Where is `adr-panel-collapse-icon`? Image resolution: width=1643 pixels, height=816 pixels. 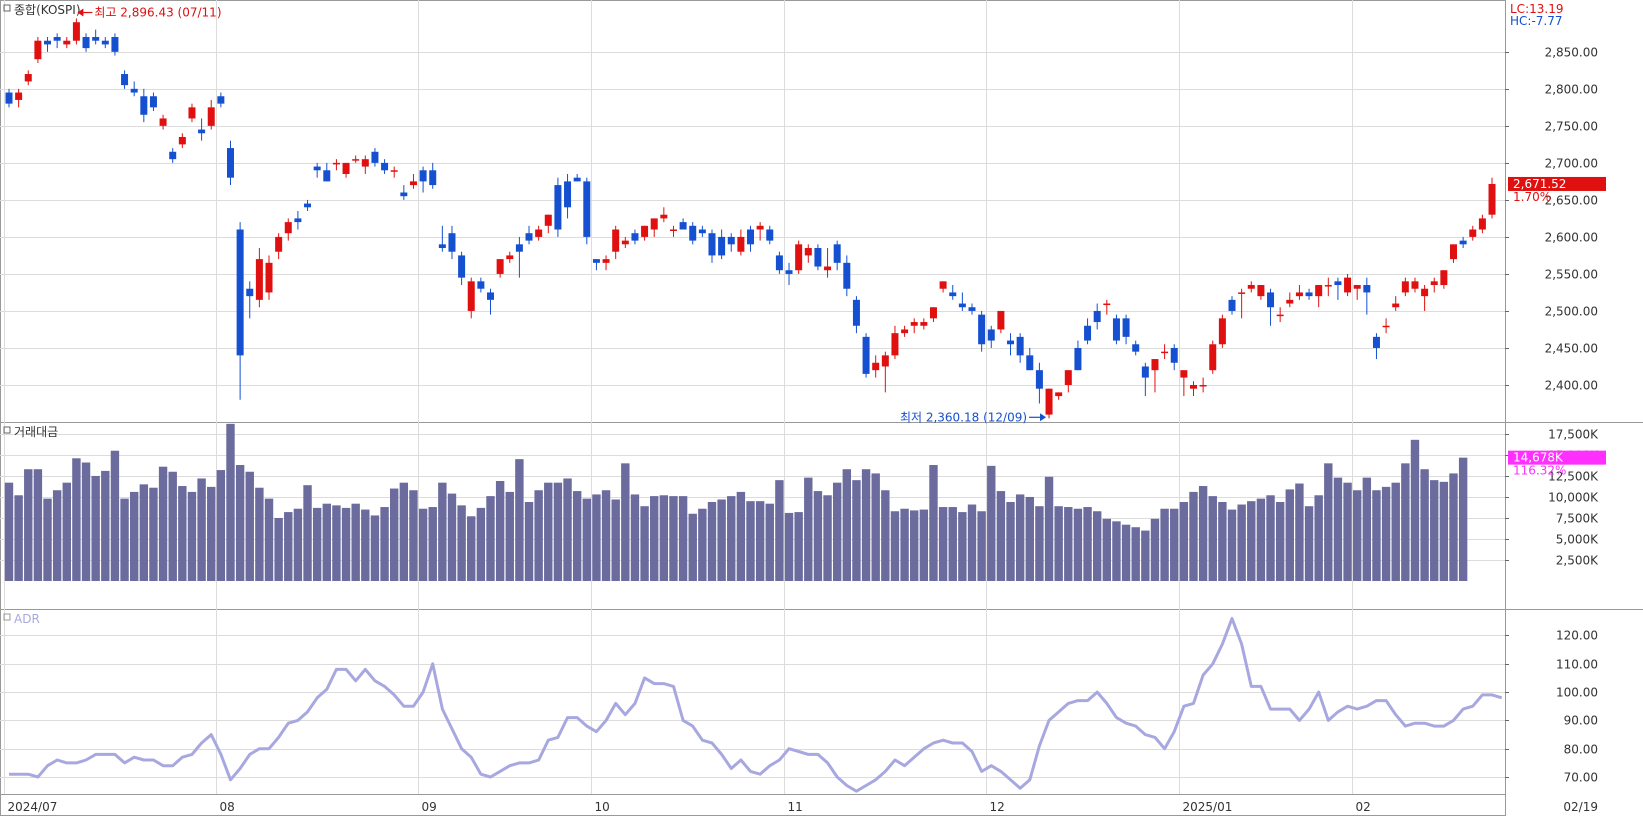
adr-panel-collapse-icon is located at coordinates (7, 617).